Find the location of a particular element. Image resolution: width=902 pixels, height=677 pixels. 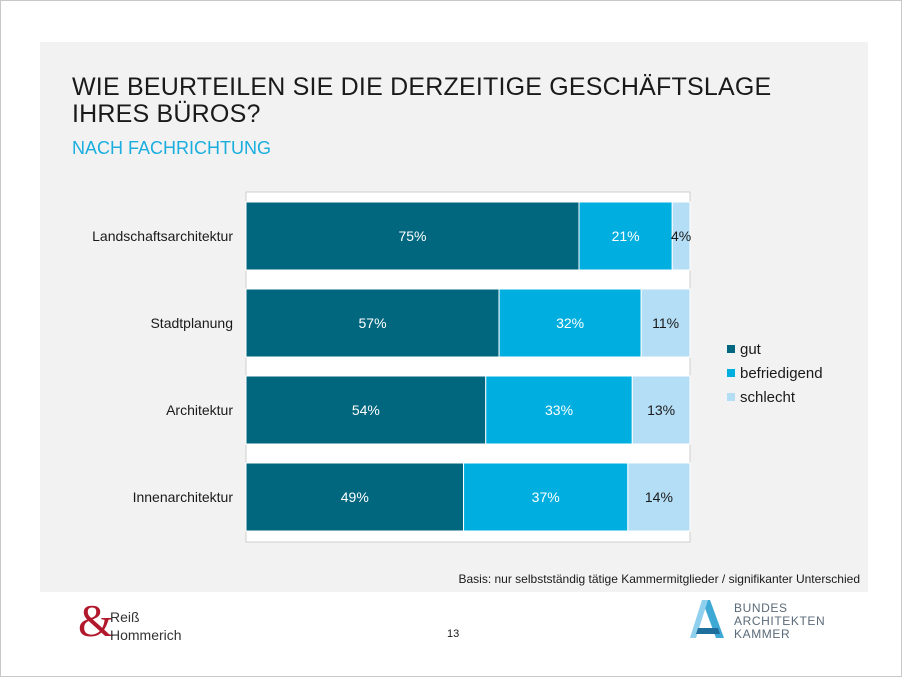

category-label: Landschaftsarchitektur is located at coordinates (162, 236).